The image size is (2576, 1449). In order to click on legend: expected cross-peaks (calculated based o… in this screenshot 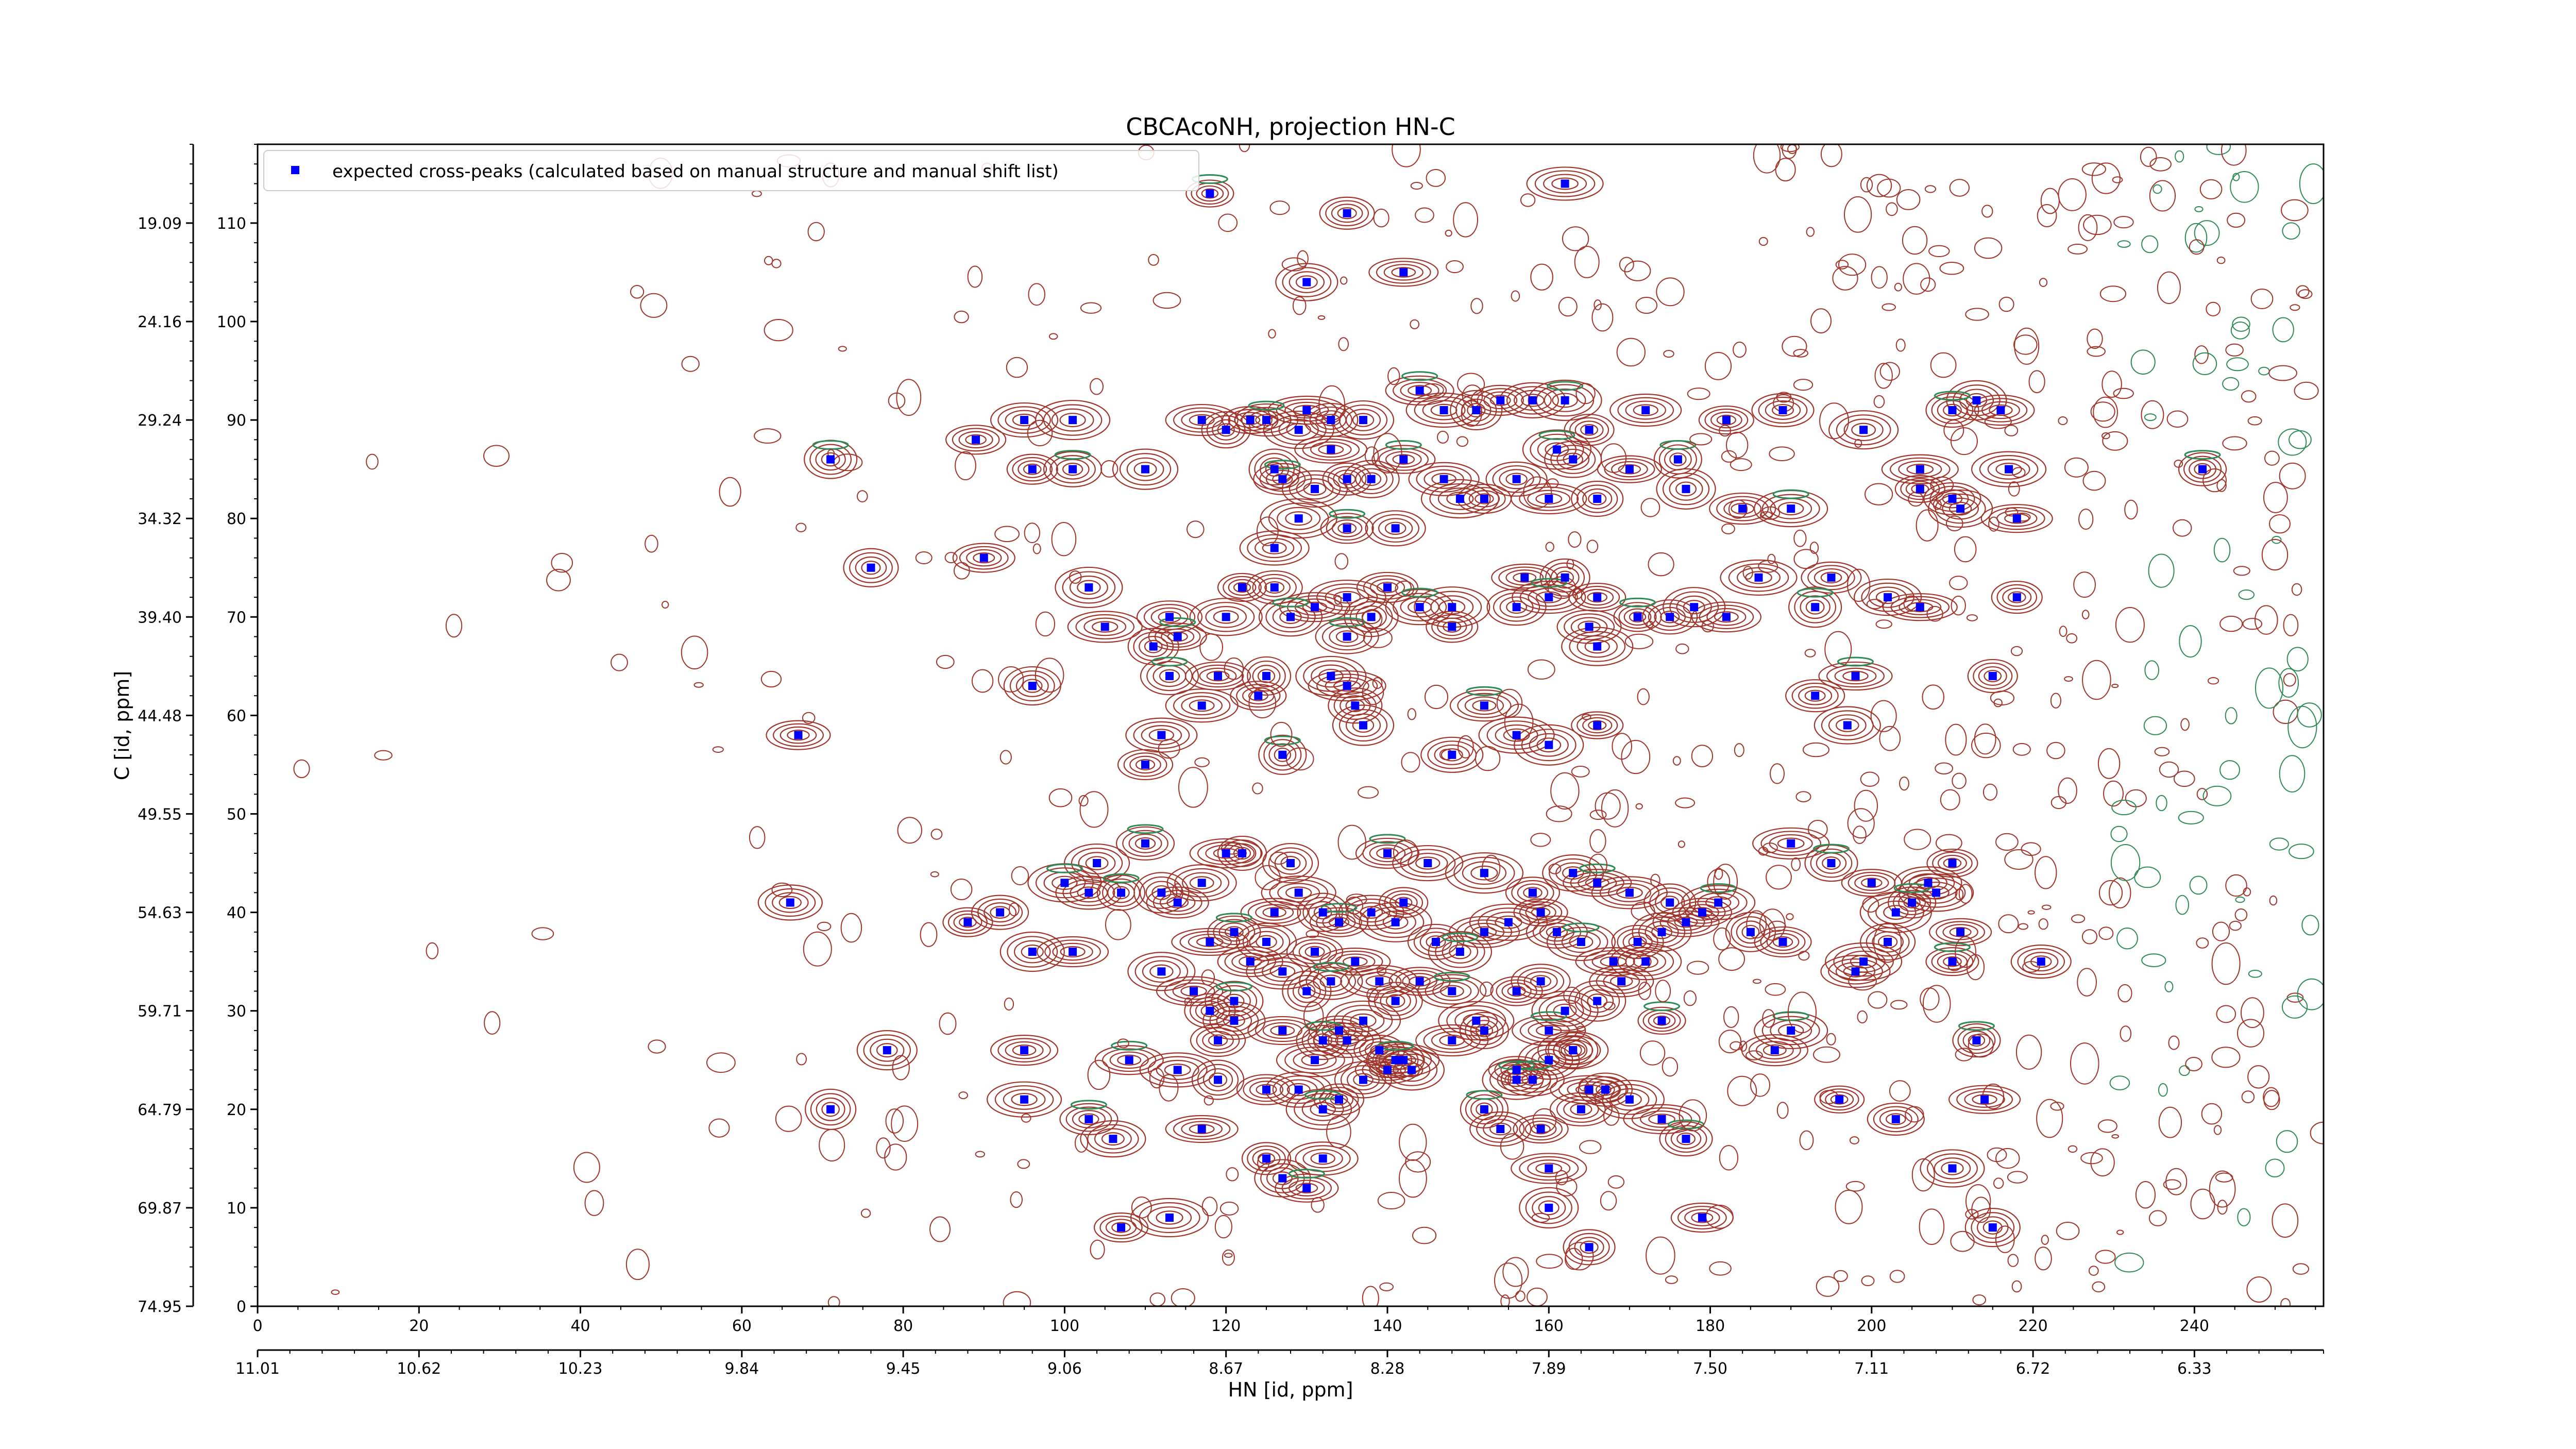, I will do `click(731, 170)`.